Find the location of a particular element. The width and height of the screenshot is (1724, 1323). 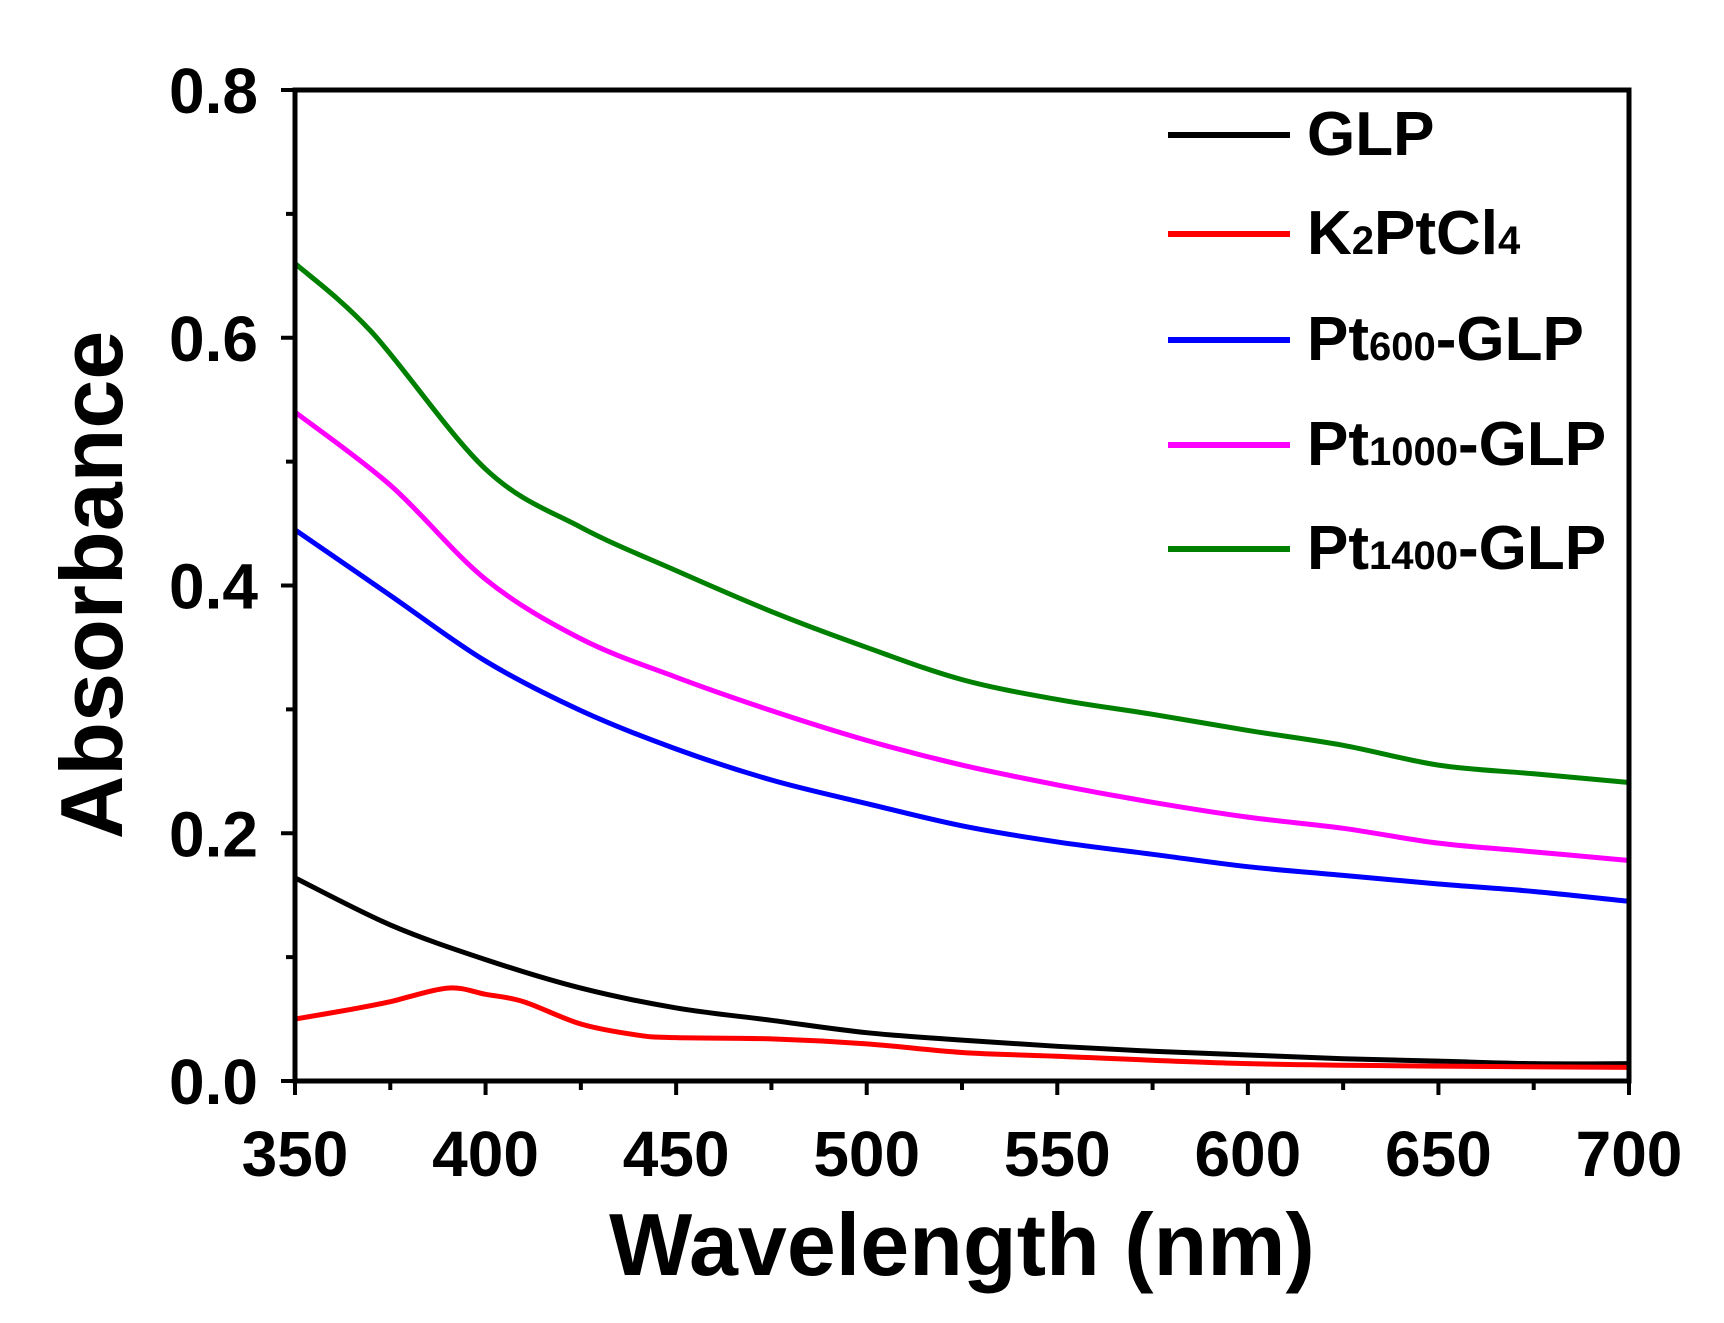

legend-label-subscript: 600 is located at coordinates (1402, 347).